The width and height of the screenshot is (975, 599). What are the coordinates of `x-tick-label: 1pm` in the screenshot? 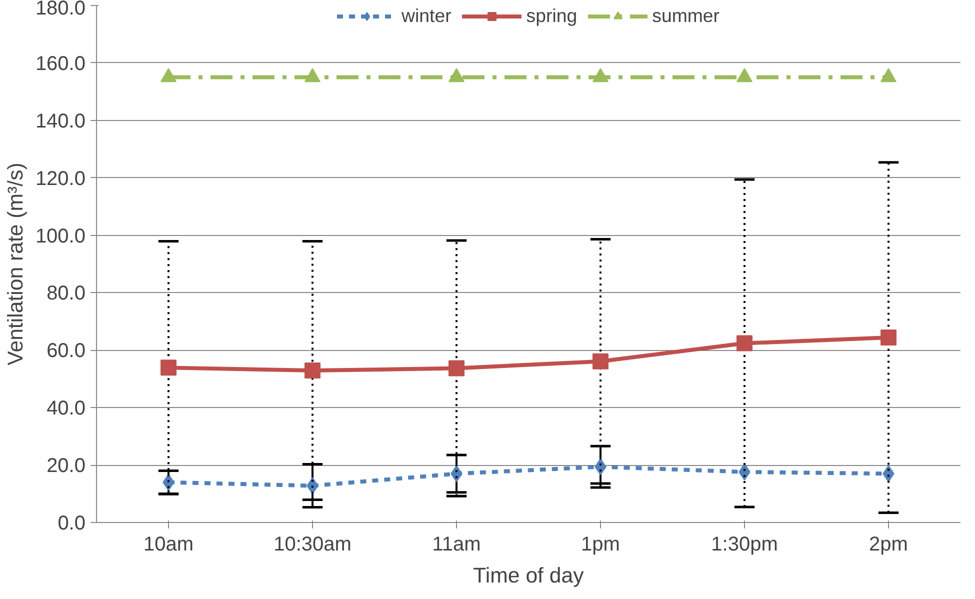 It's located at (600, 545).